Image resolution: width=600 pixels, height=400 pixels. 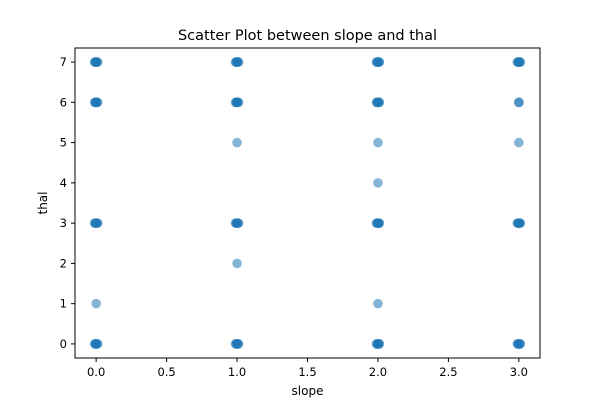 I want to click on x-tick-label: 0.5, so click(x=166, y=372).